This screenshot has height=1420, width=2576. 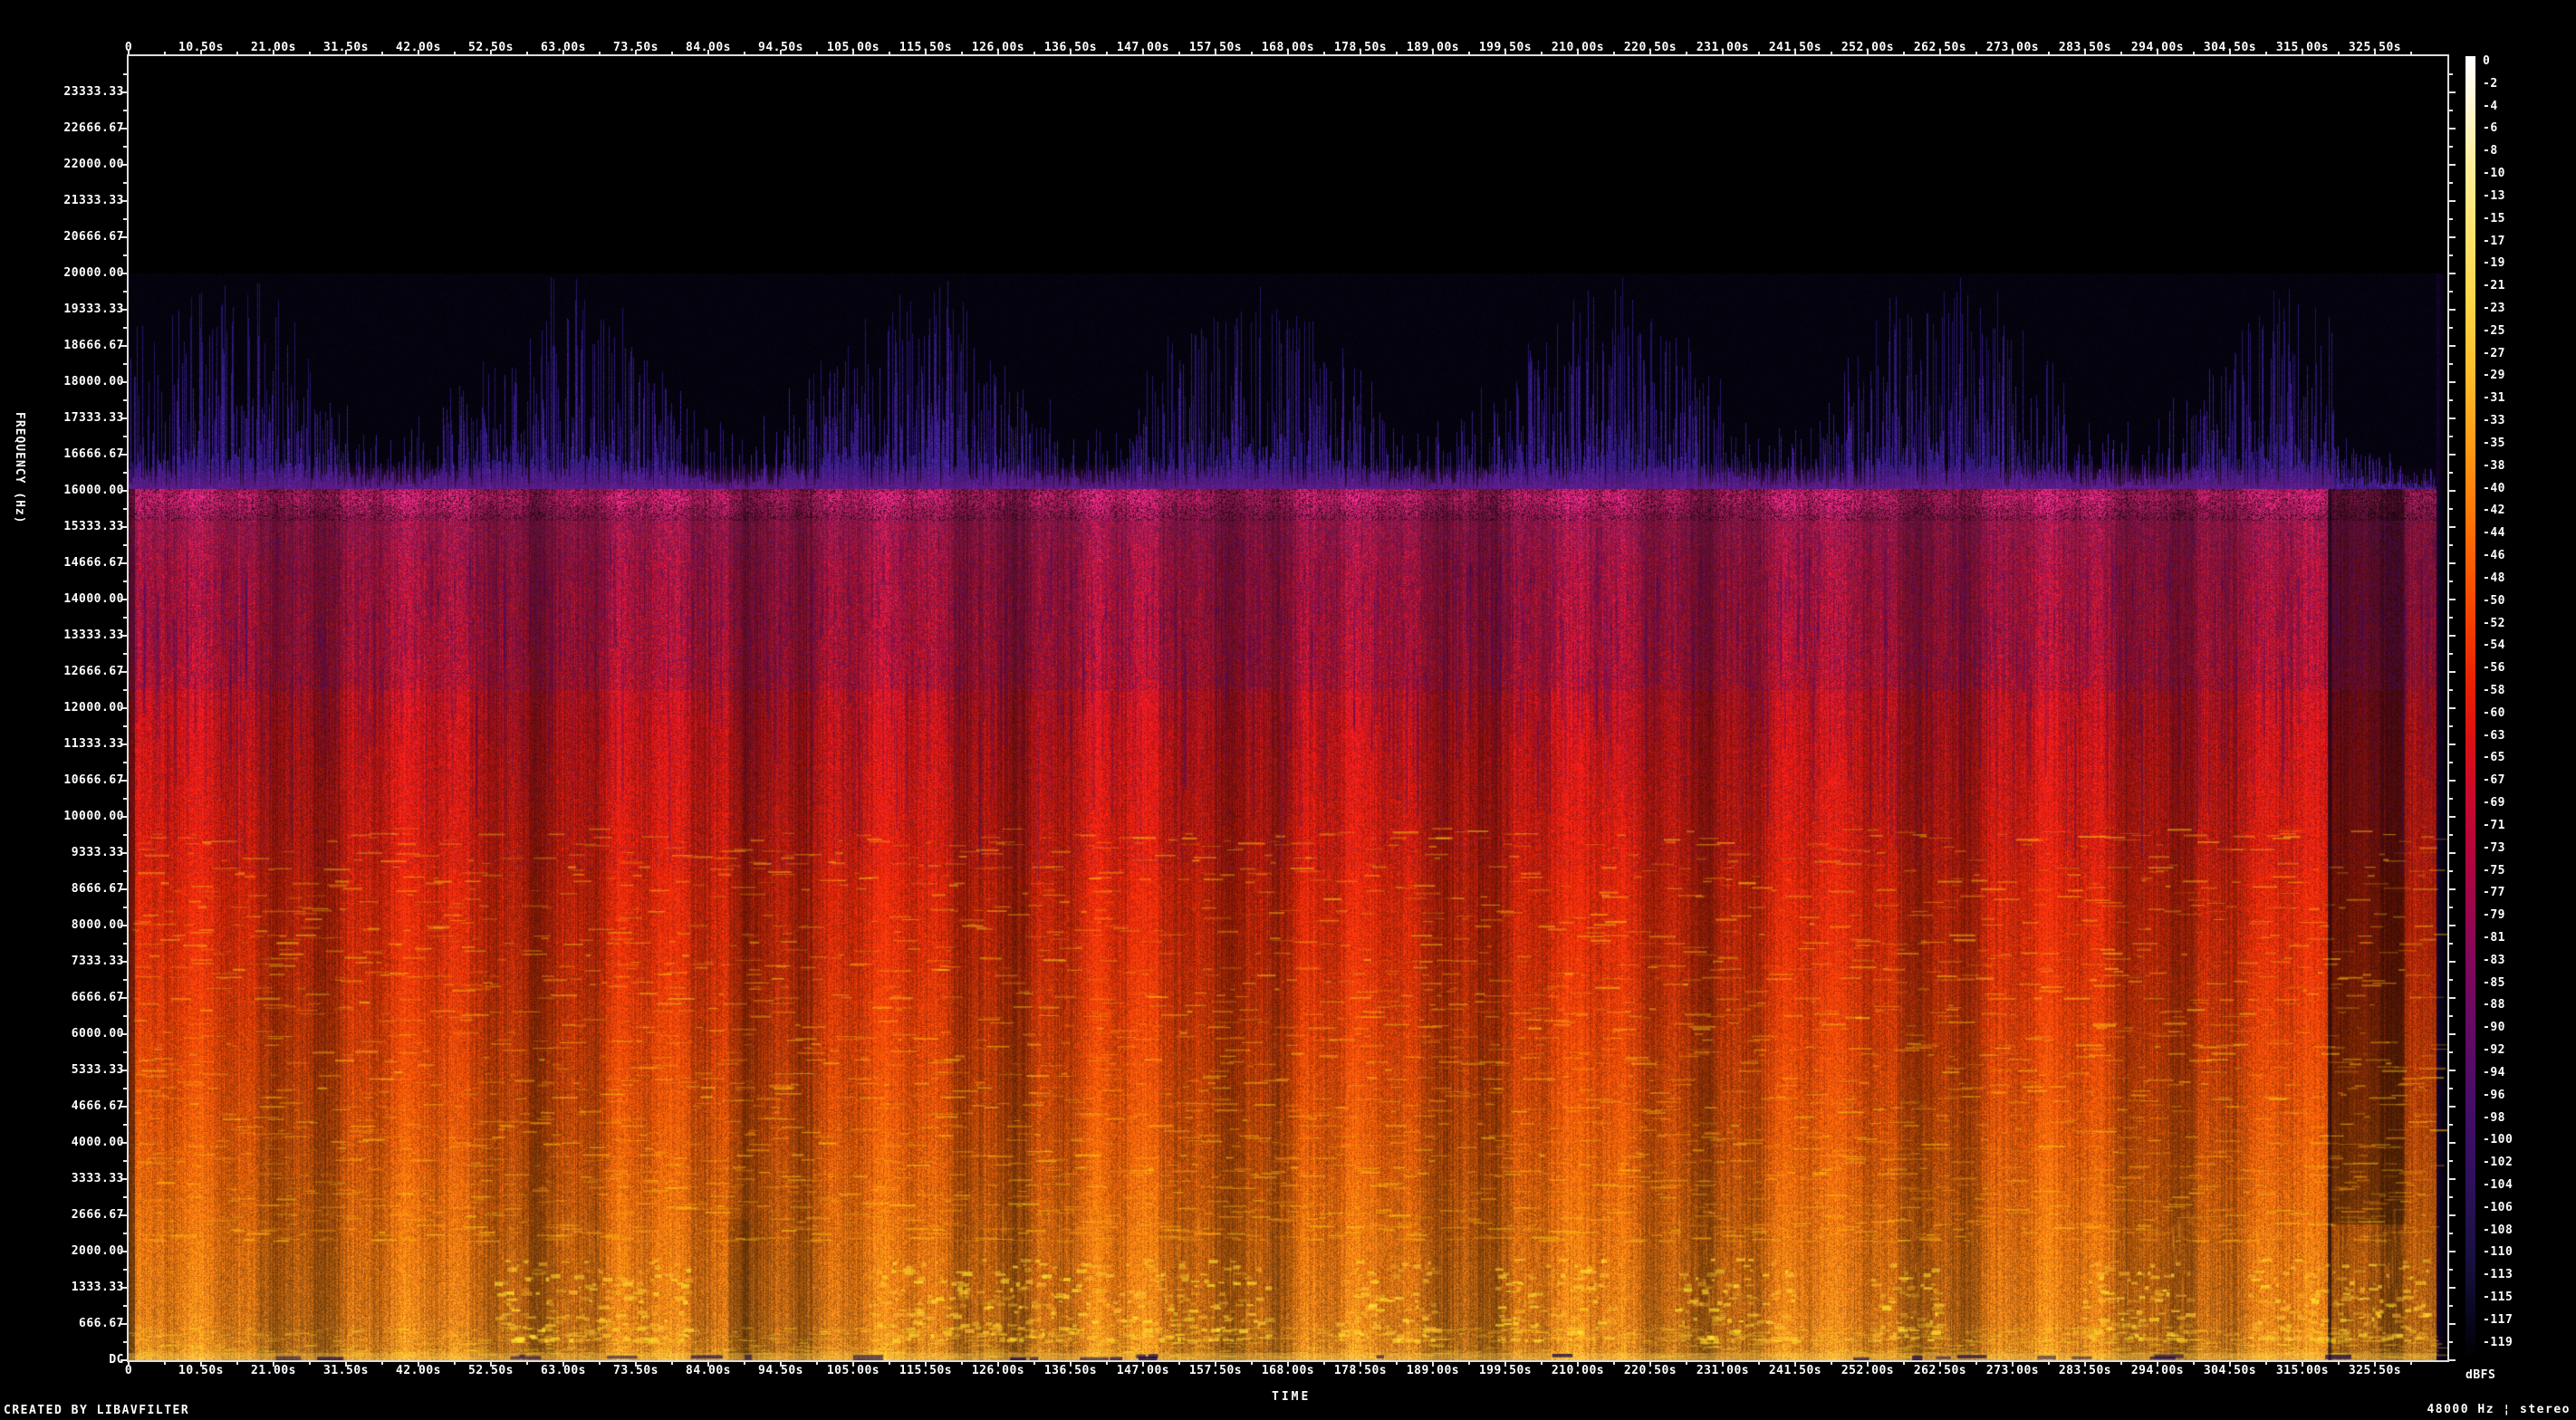 What do you see at coordinates (2494, 623) in the screenshot?
I see `dbfs-tick-label: -52` at bounding box center [2494, 623].